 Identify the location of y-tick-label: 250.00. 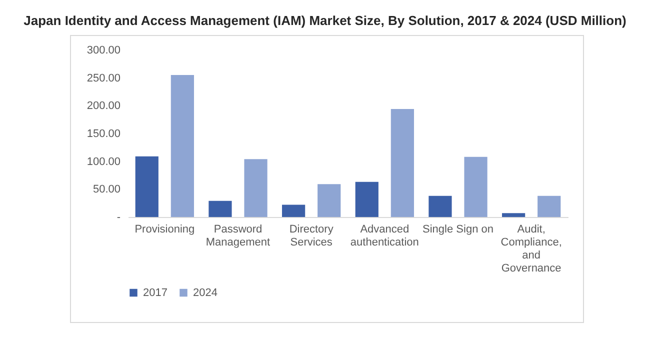
(103, 78).